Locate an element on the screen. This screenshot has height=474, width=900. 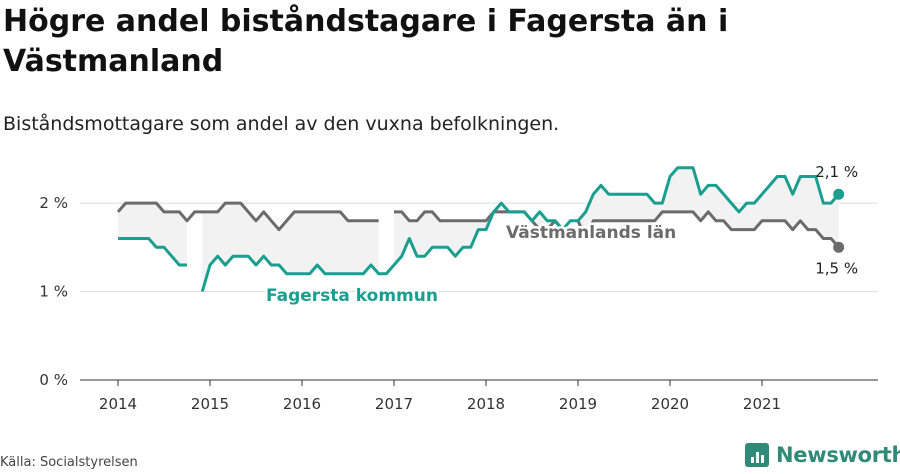
brand-logo: Newsworthy is located at coordinates (822, 455).